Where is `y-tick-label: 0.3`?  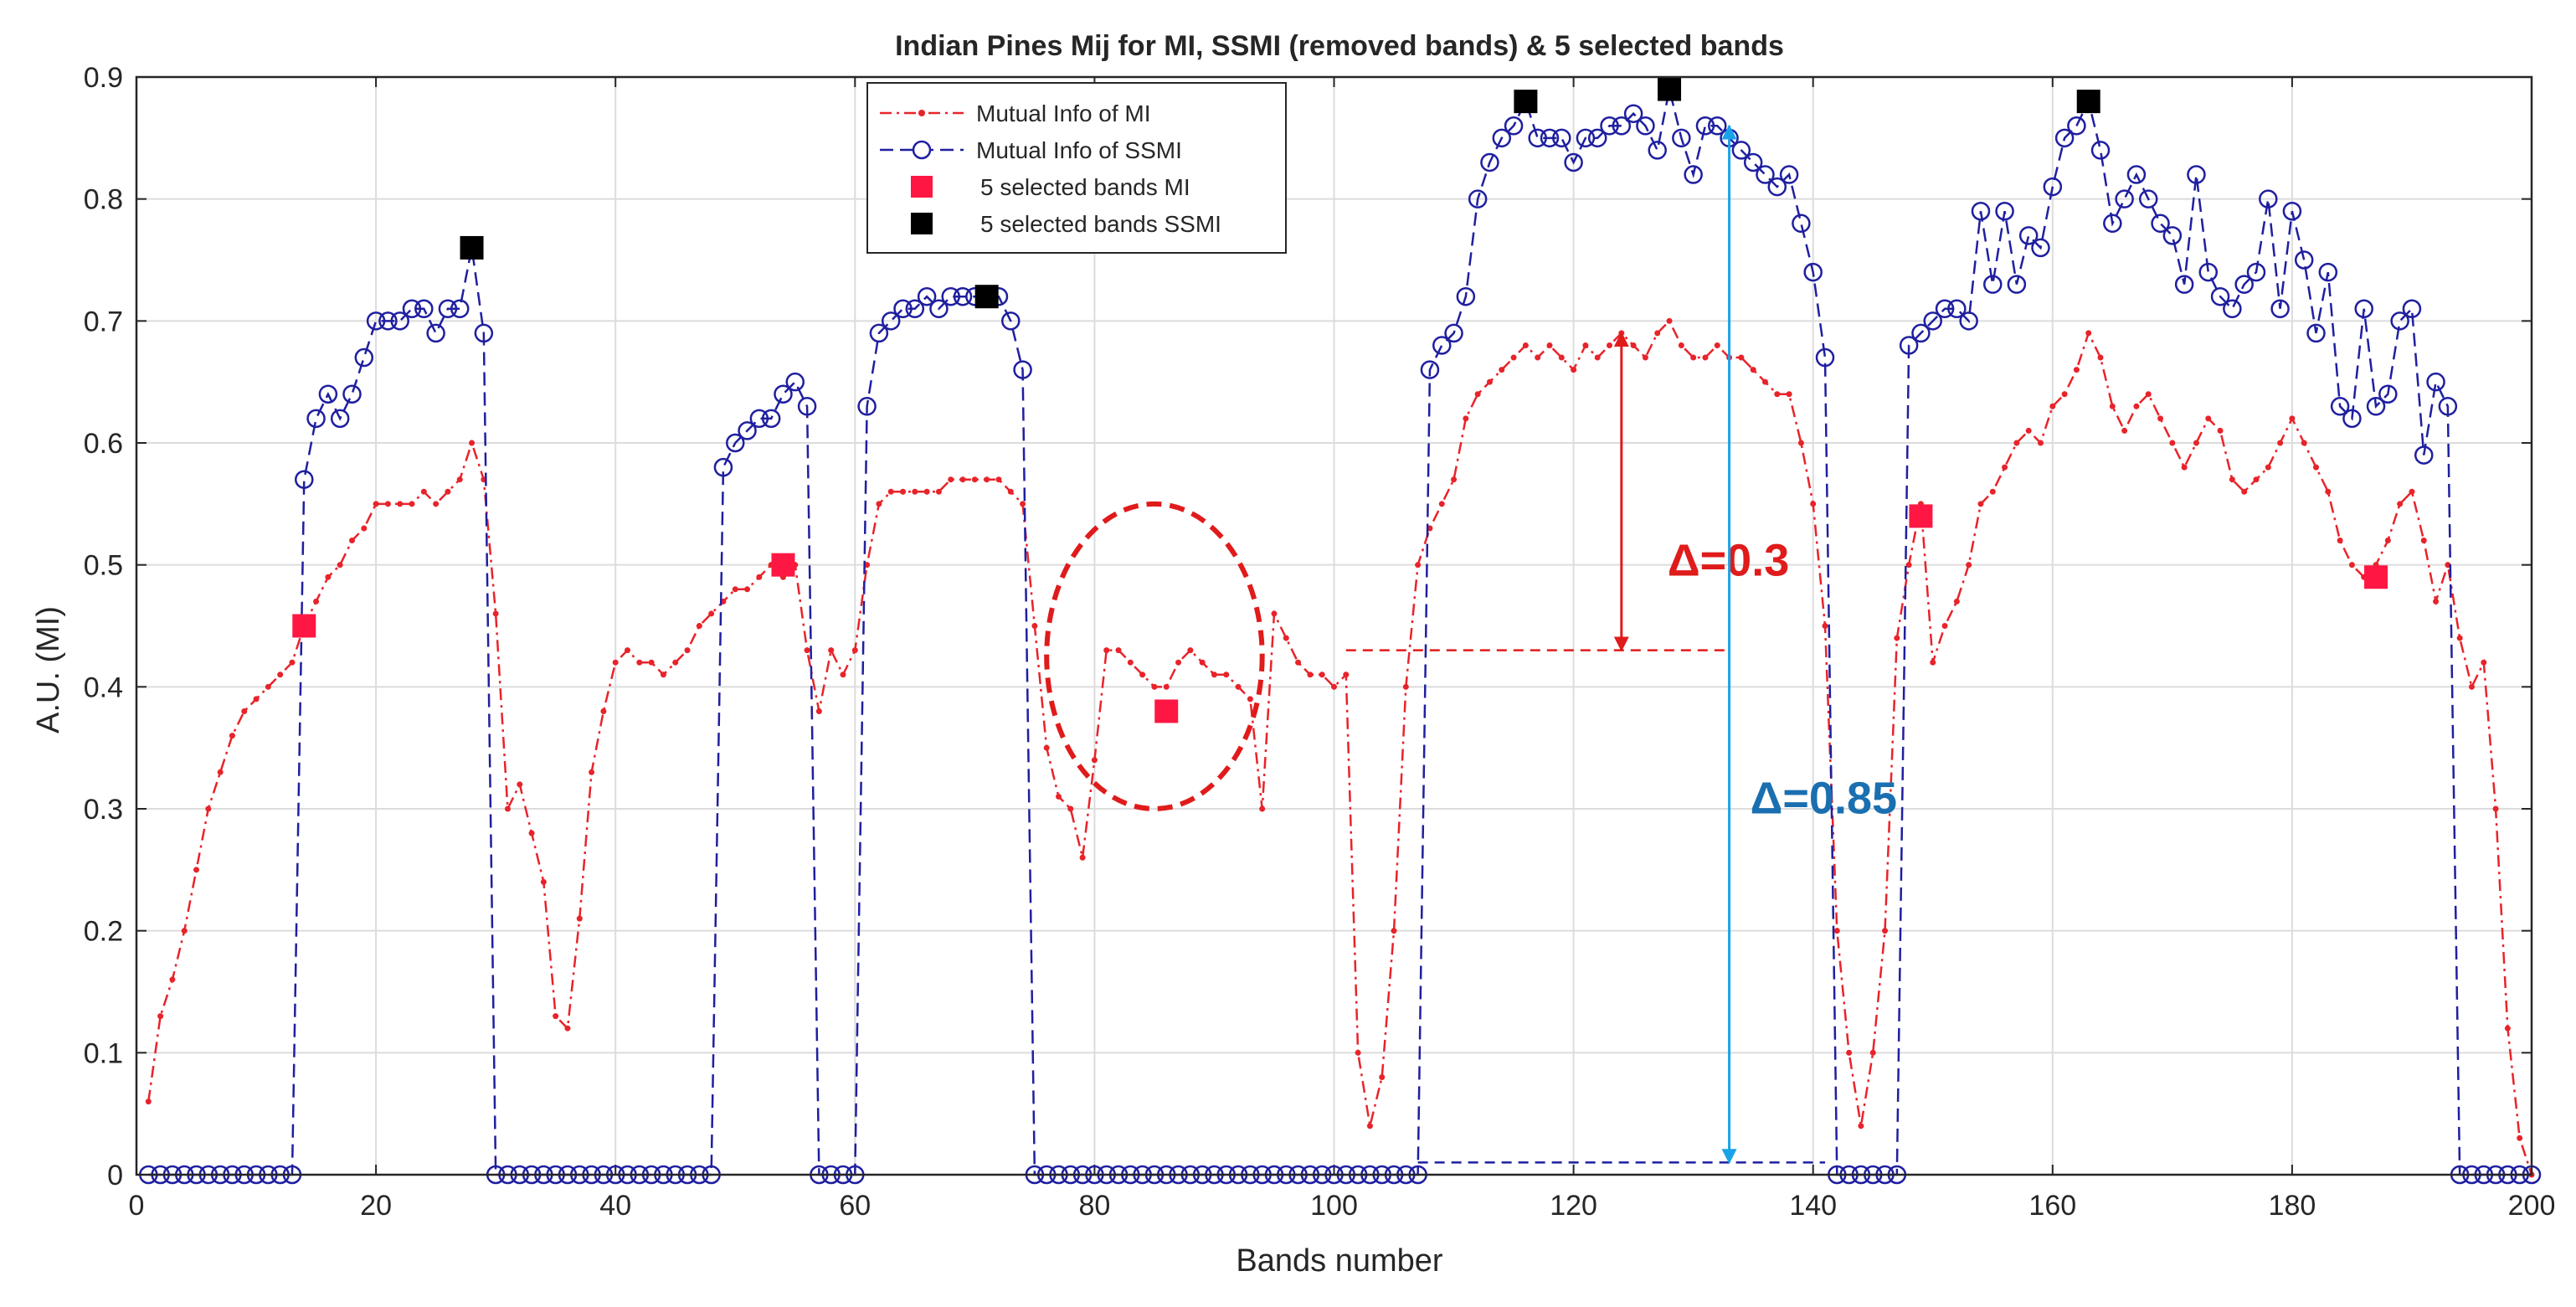
y-tick-label: 0.3 is located at coordinates (103, 810).